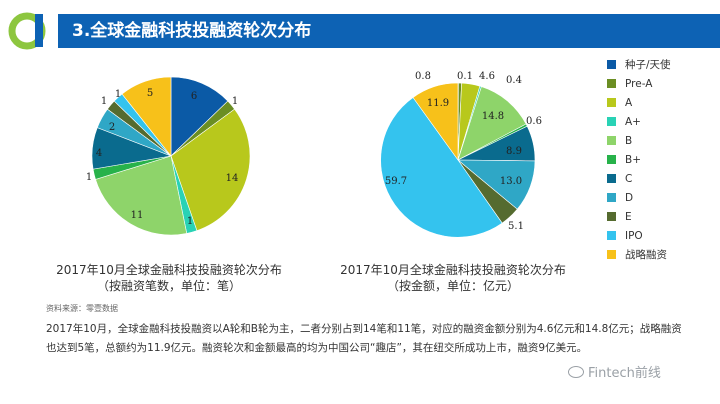 The image size is (720, 404). I want to click on legend-label: 战略融资, so click(646, 255).